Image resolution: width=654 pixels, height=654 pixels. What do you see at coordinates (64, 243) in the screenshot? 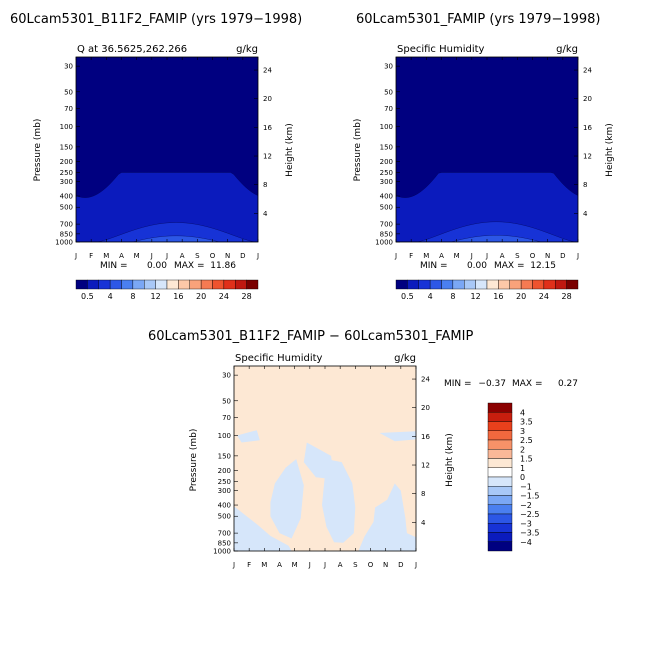
I see `y-tick-label-pressure: 1000` at bounding box center [64, 243].